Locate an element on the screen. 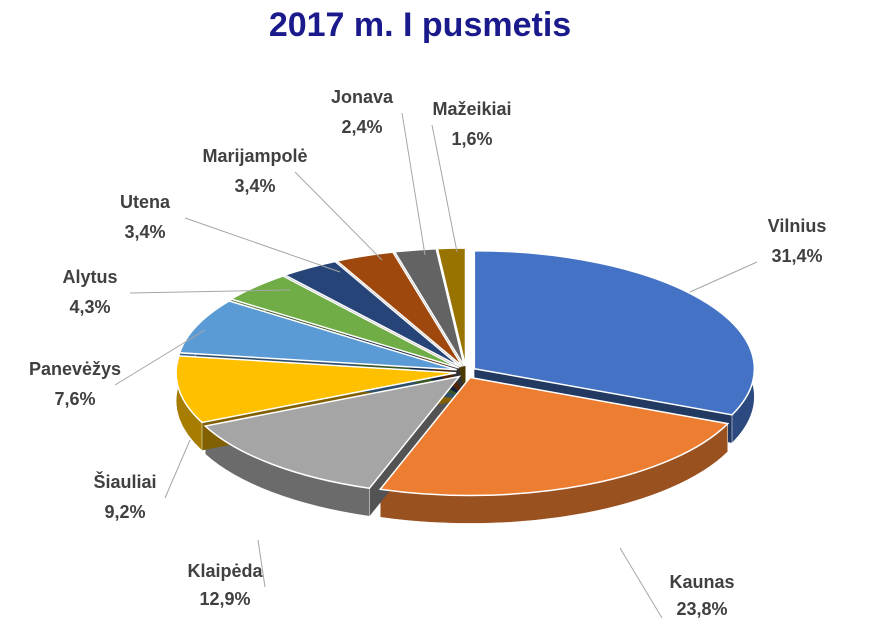 The image size is (895, 638). value-label: 4,3% is located at coordinates (89, 307).